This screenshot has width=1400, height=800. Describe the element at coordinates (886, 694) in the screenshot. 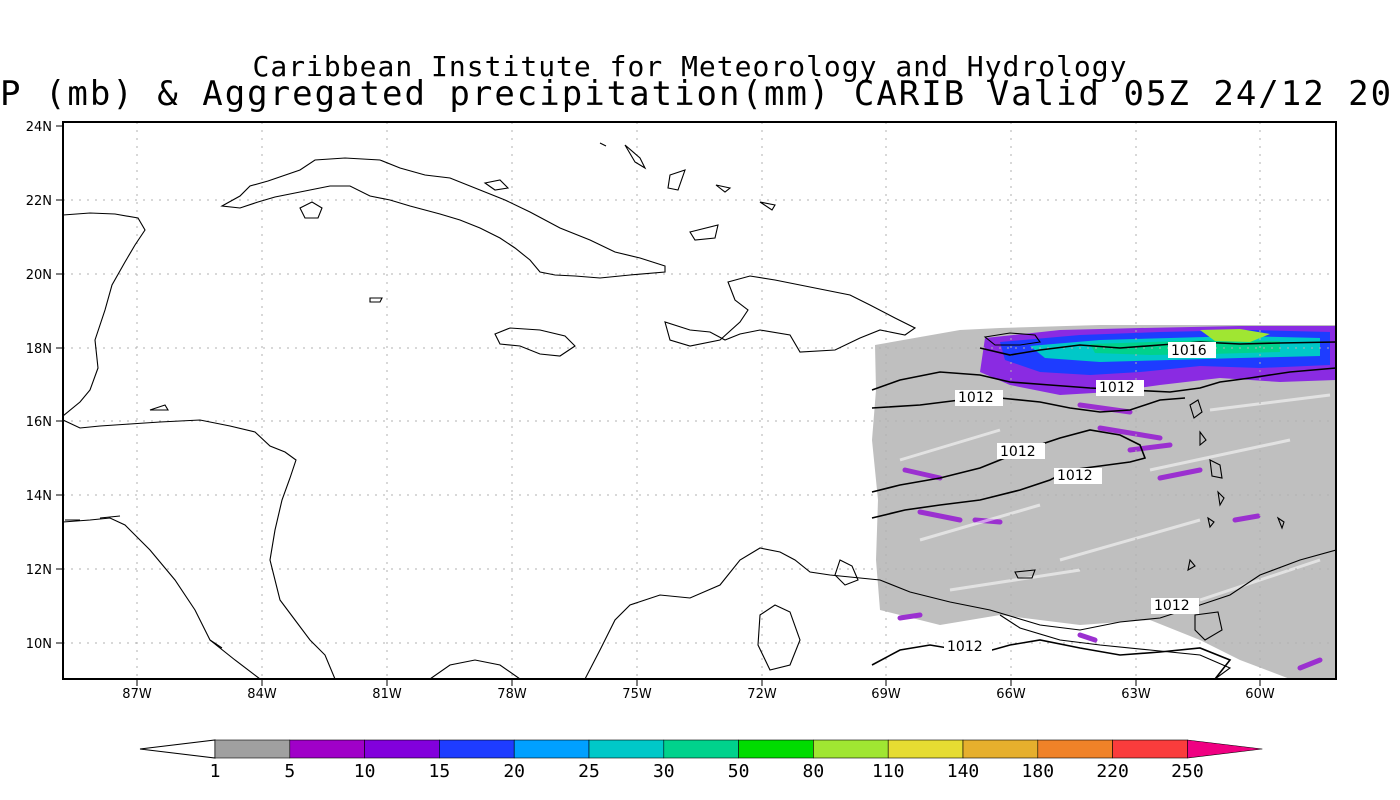

I see `lon-tick-label: 69W` at that location.